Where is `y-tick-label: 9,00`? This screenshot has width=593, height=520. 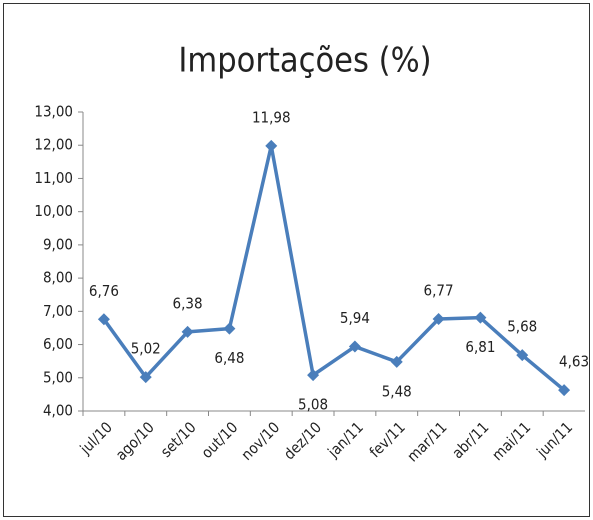 y-tick-label: 9,00 is located at coordinates (58, 244).